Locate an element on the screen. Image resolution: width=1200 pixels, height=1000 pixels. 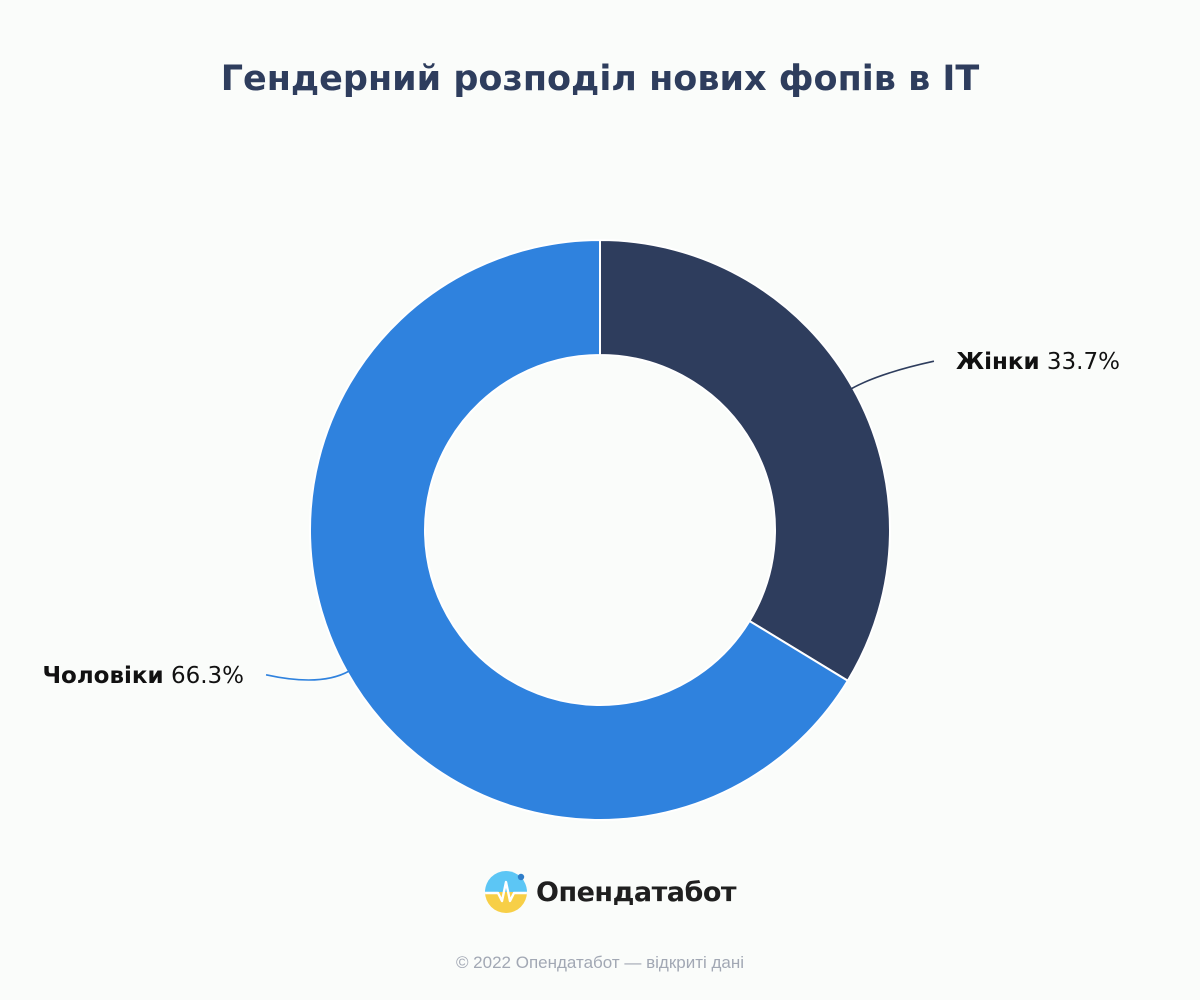
chart-title: Гендерний розподіл нових фопів в IT is located at coordinates (600, 79).